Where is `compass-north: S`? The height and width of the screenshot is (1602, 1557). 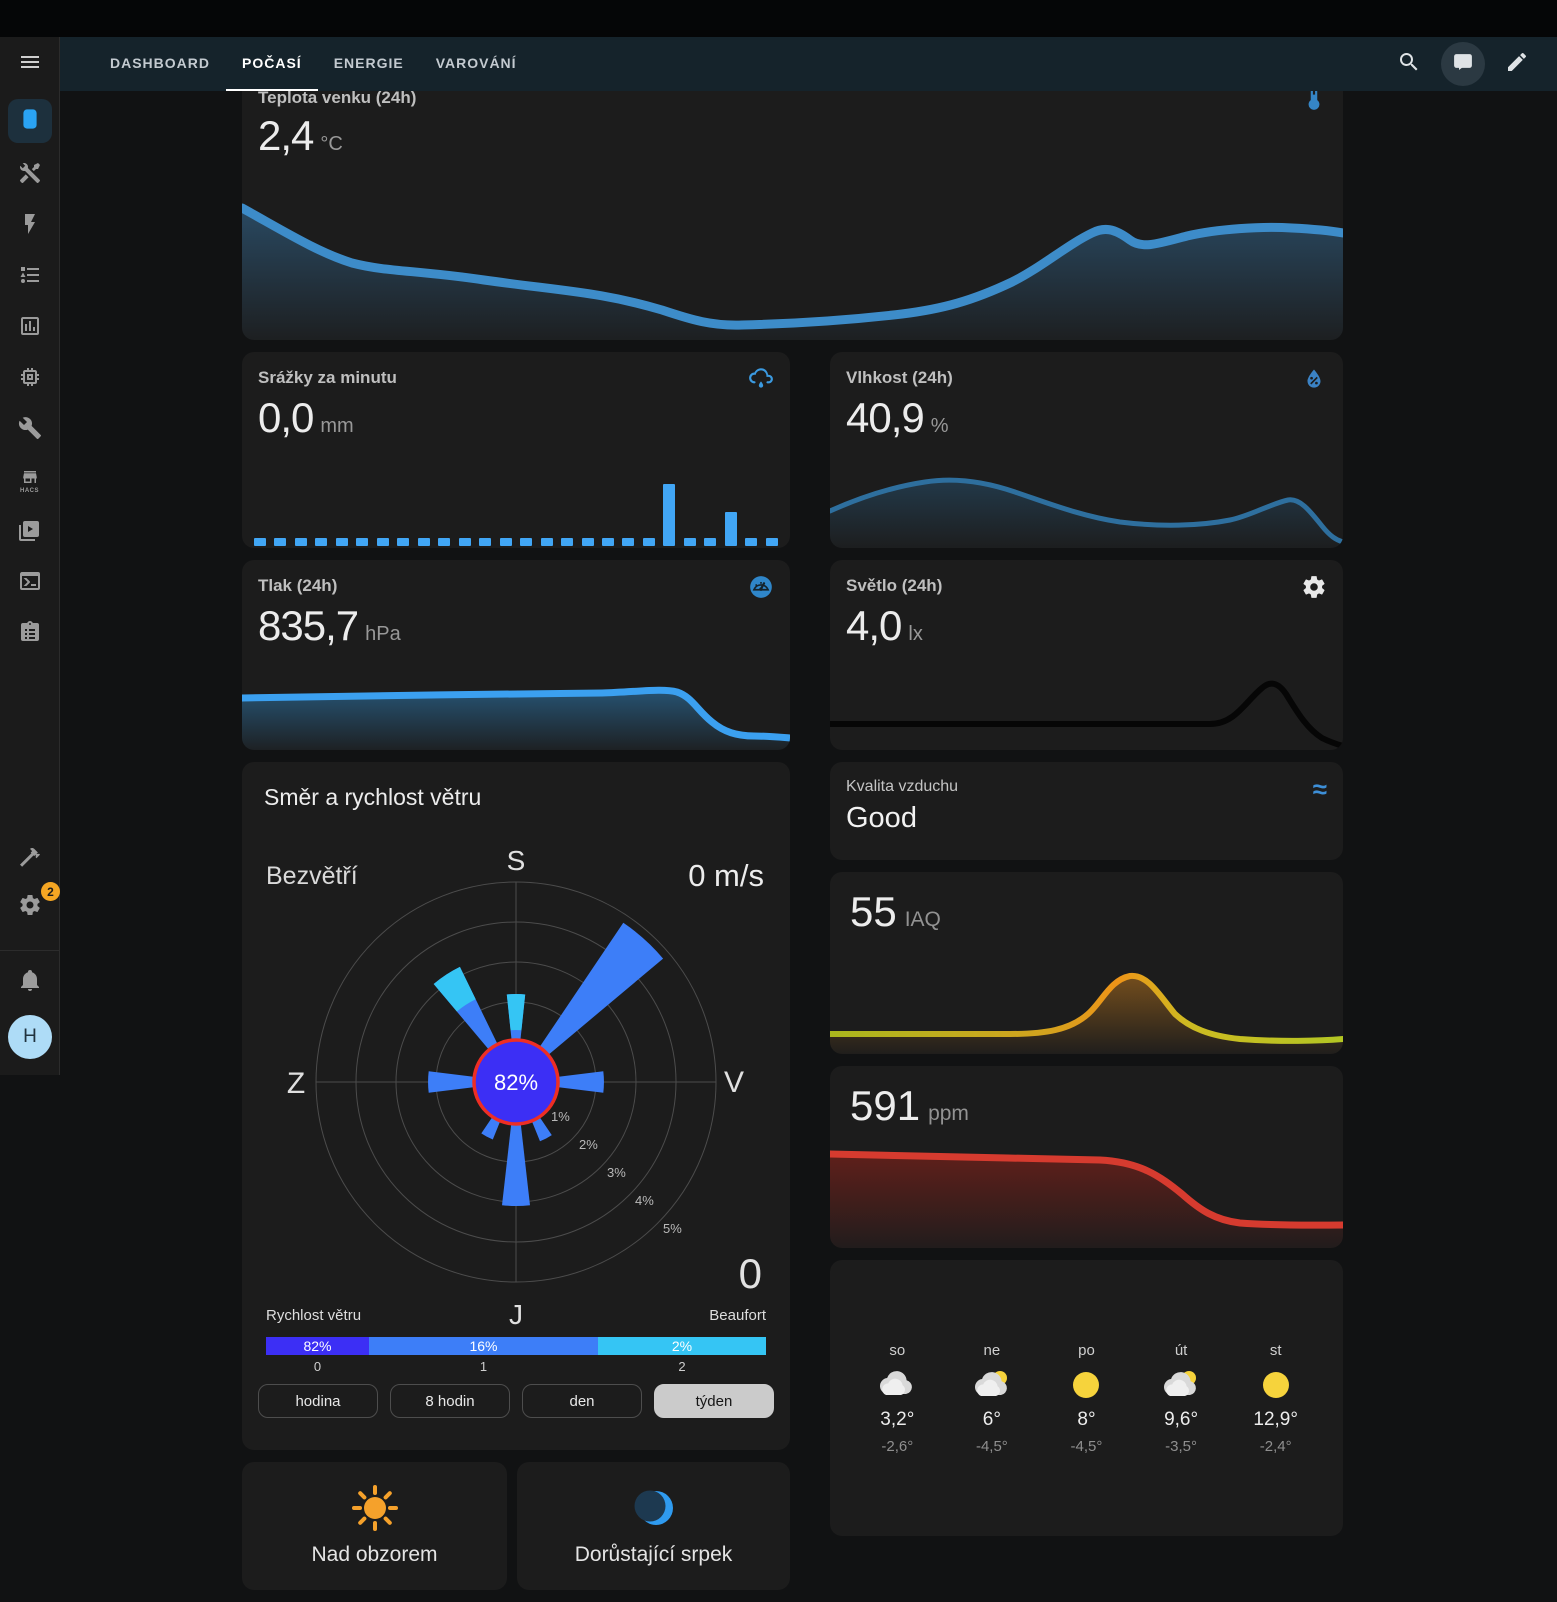
compass-north: S is located at coordinates (516, 860).